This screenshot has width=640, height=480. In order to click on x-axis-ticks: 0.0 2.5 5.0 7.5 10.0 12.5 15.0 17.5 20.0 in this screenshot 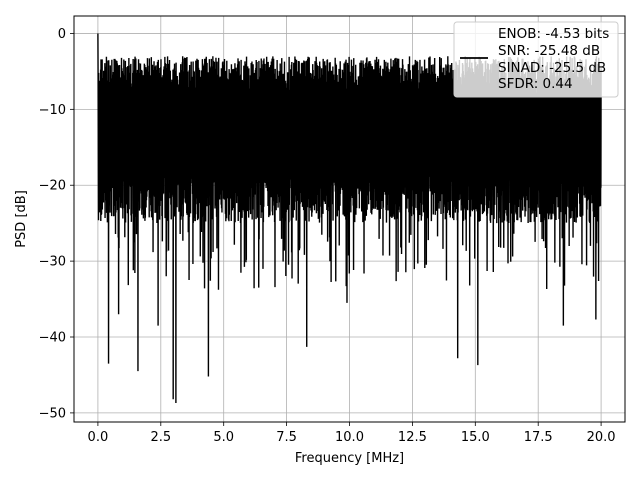, I will do `click(352, 433)`.